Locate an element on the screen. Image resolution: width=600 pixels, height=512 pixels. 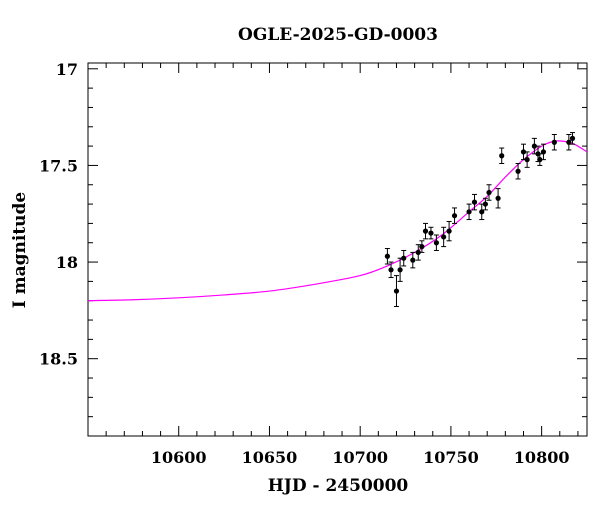
chart-title: OGLE-2025-GD-0003 is located at coordinates (338, 35).